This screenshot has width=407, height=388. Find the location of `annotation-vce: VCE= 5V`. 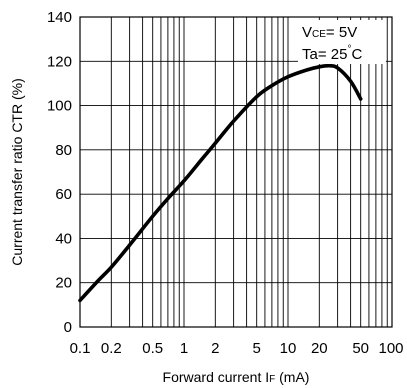

annotation-vce: VCE= 5V is located at coordinates (329, 32).